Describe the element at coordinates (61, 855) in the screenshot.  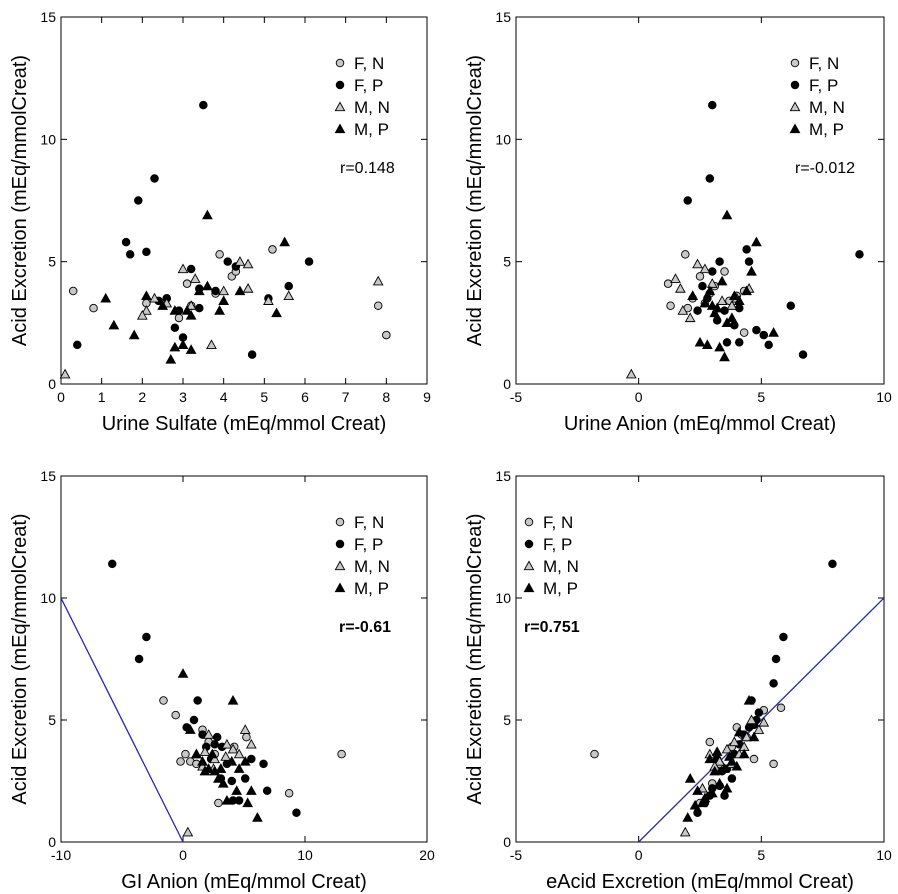
I see `x-tick-label: -10` at that location.